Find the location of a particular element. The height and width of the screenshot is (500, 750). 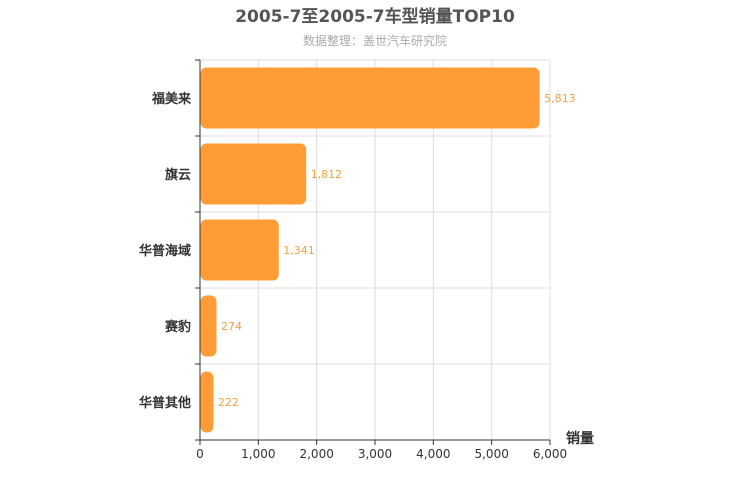

bar-value-label: 222 is located at coordinates (228, 402).